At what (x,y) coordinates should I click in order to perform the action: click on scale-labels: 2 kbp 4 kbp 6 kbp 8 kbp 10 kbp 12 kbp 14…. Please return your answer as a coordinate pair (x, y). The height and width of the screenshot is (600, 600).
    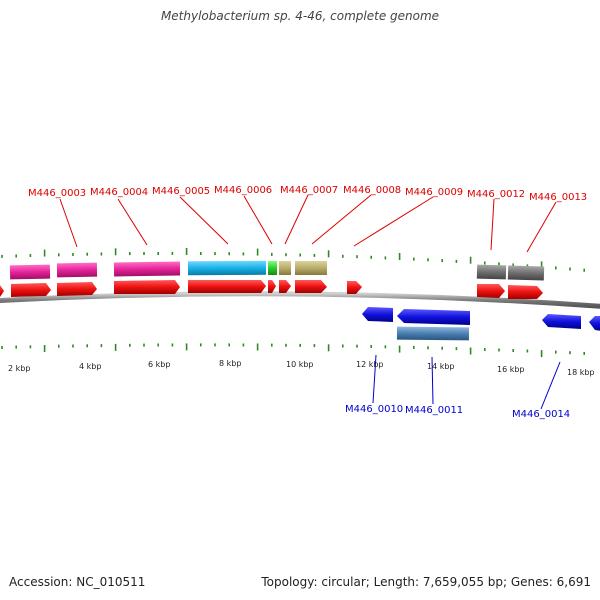
    Looking at the image, I should click on (301, 368).